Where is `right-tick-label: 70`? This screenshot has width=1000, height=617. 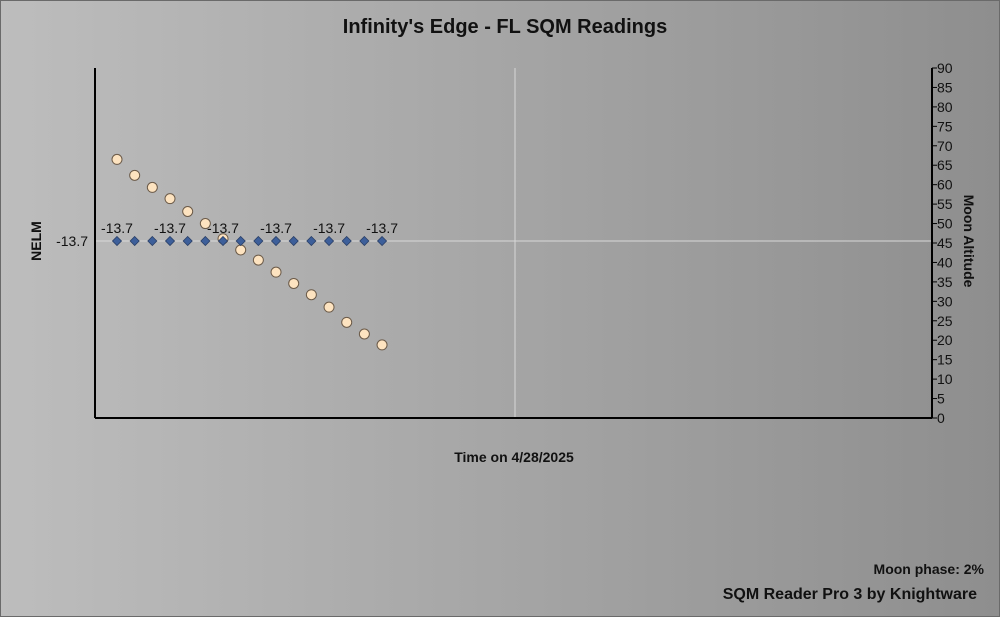 right-tick-label: 70 is located at coordinates (945, 146).